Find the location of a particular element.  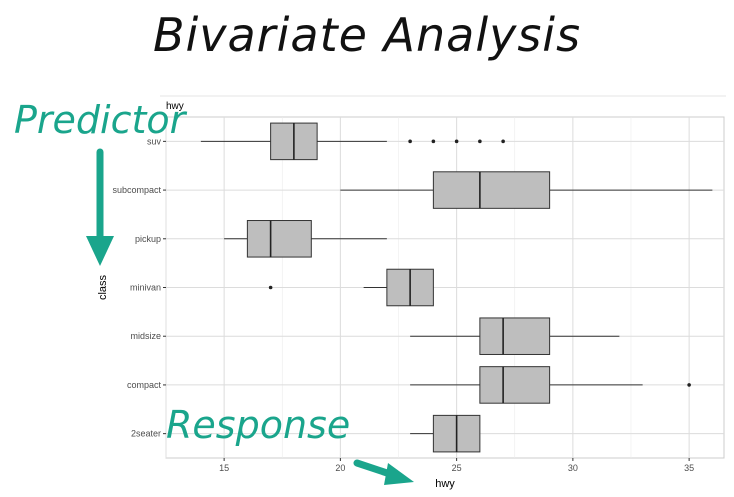

x-tick-label: 20 is located at coordinates (340, 468).